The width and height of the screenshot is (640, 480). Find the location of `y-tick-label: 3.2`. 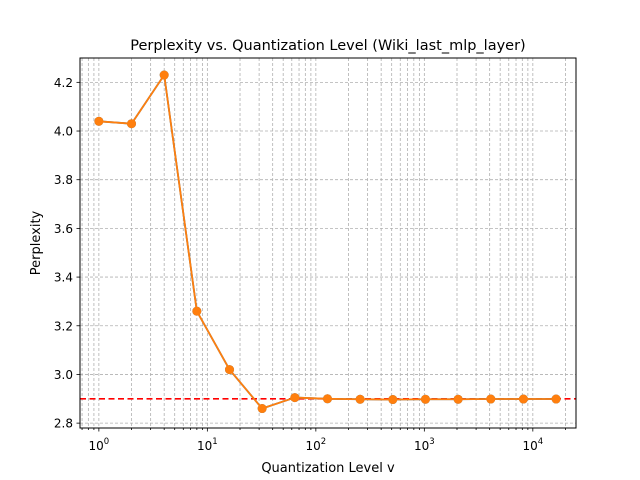

y-tick-label: 3.2 is located at coordinates (63, 326).